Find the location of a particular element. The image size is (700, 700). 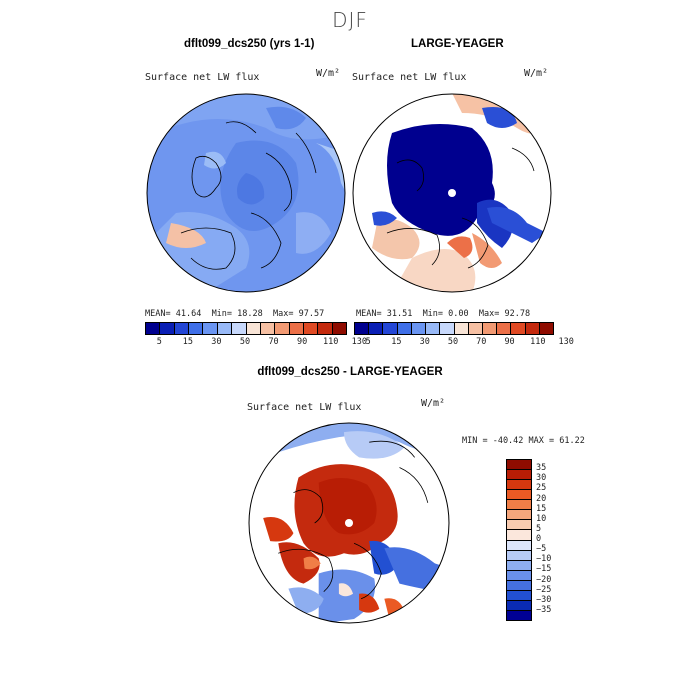

colorbar-tick-label: 20 is located at coordinates (541, 498).